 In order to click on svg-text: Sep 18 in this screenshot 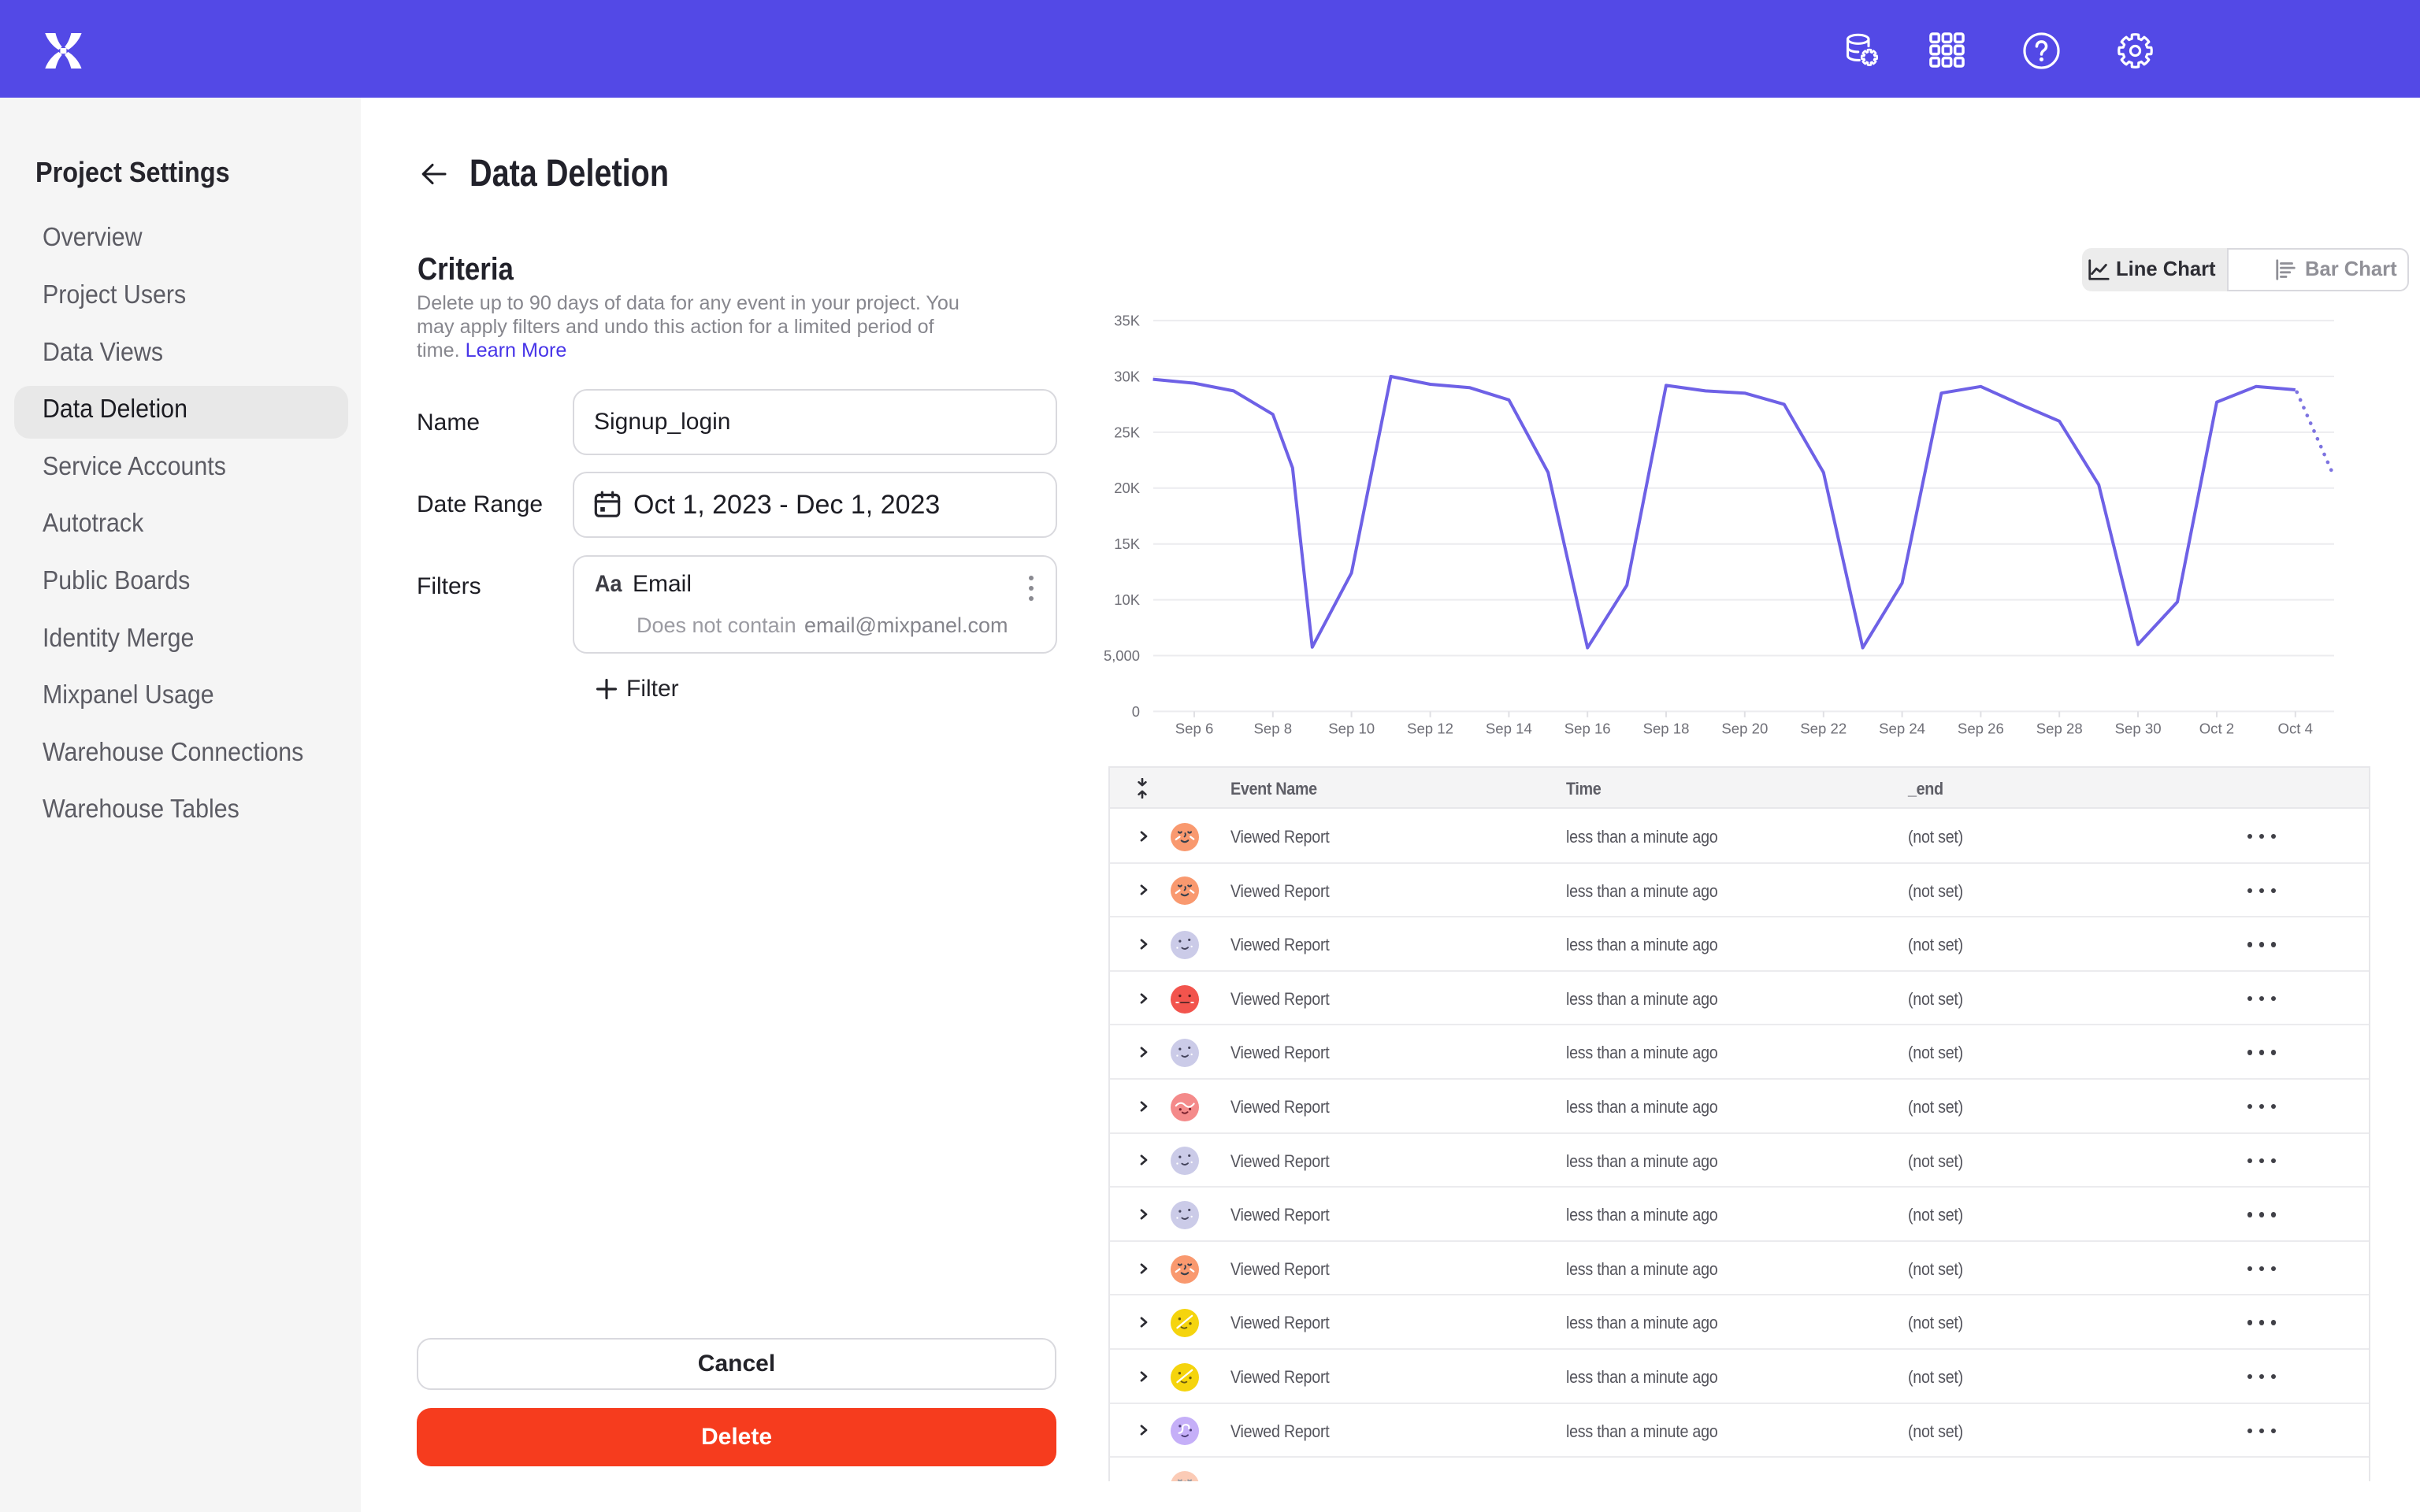, I will do `click(1666, 729)`.